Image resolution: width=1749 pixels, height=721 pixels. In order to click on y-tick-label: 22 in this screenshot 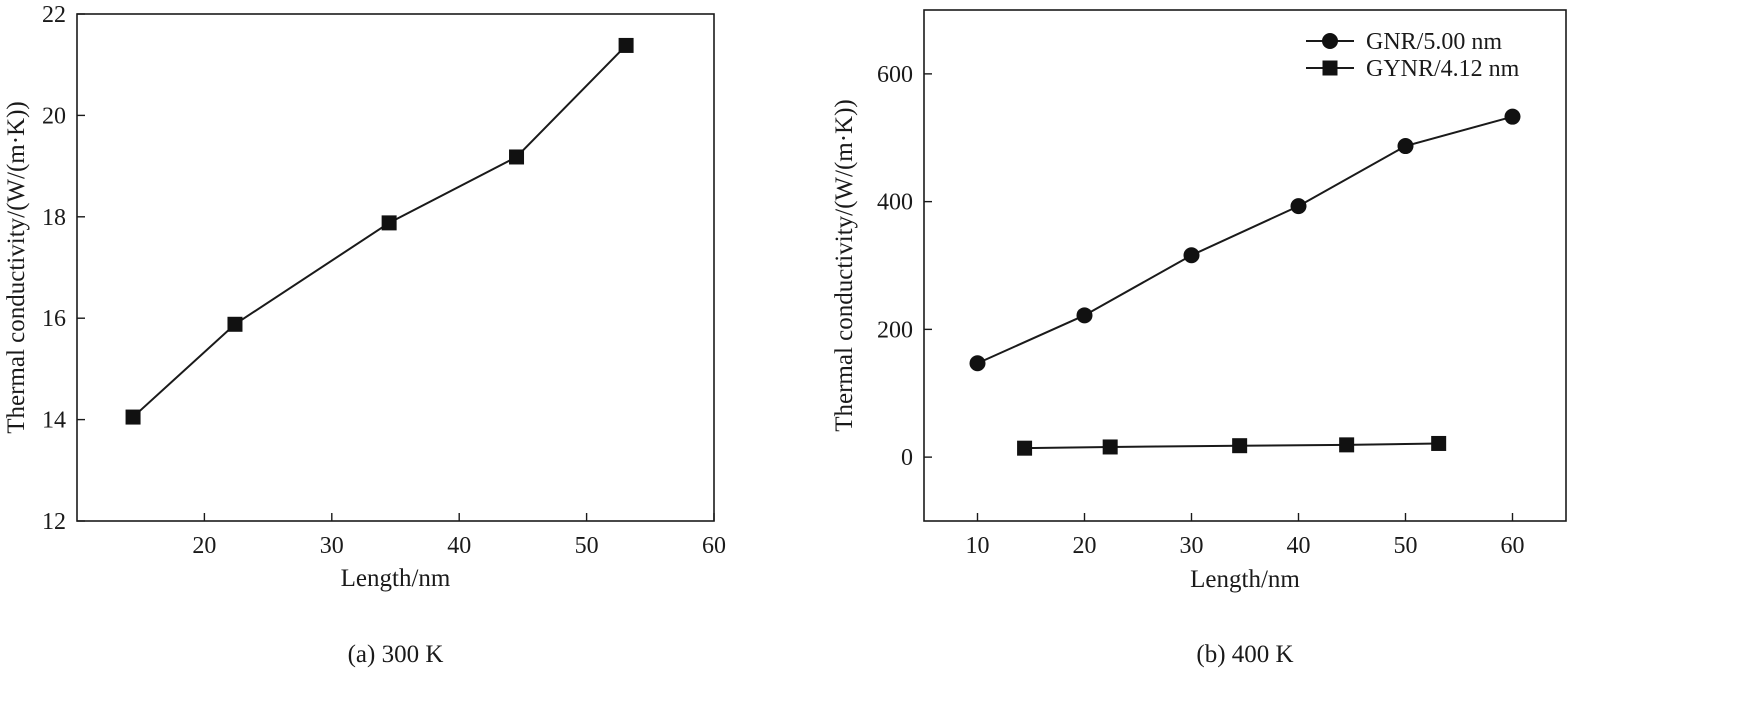, I will do `click(54, 15)`.